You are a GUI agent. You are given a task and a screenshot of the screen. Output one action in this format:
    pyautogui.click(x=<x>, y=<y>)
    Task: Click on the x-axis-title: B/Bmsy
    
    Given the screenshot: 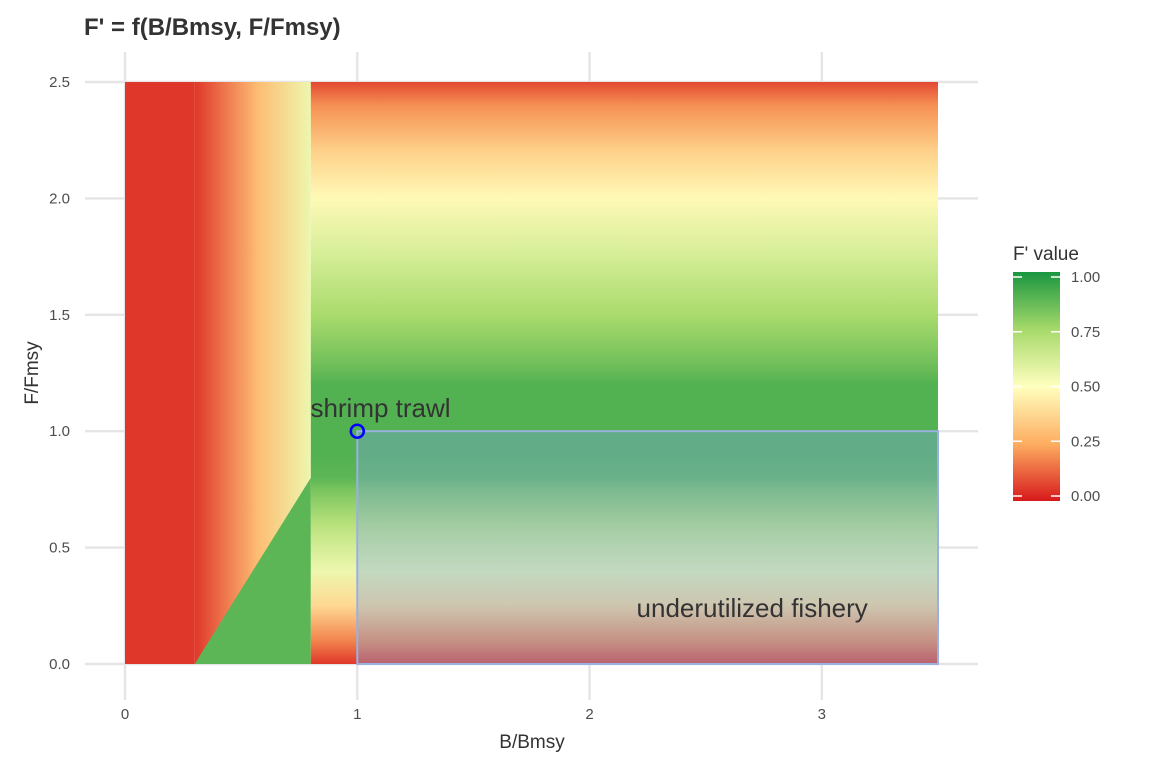 What is the action you would take?
    pyautogui.click(x=532, y=742)
    